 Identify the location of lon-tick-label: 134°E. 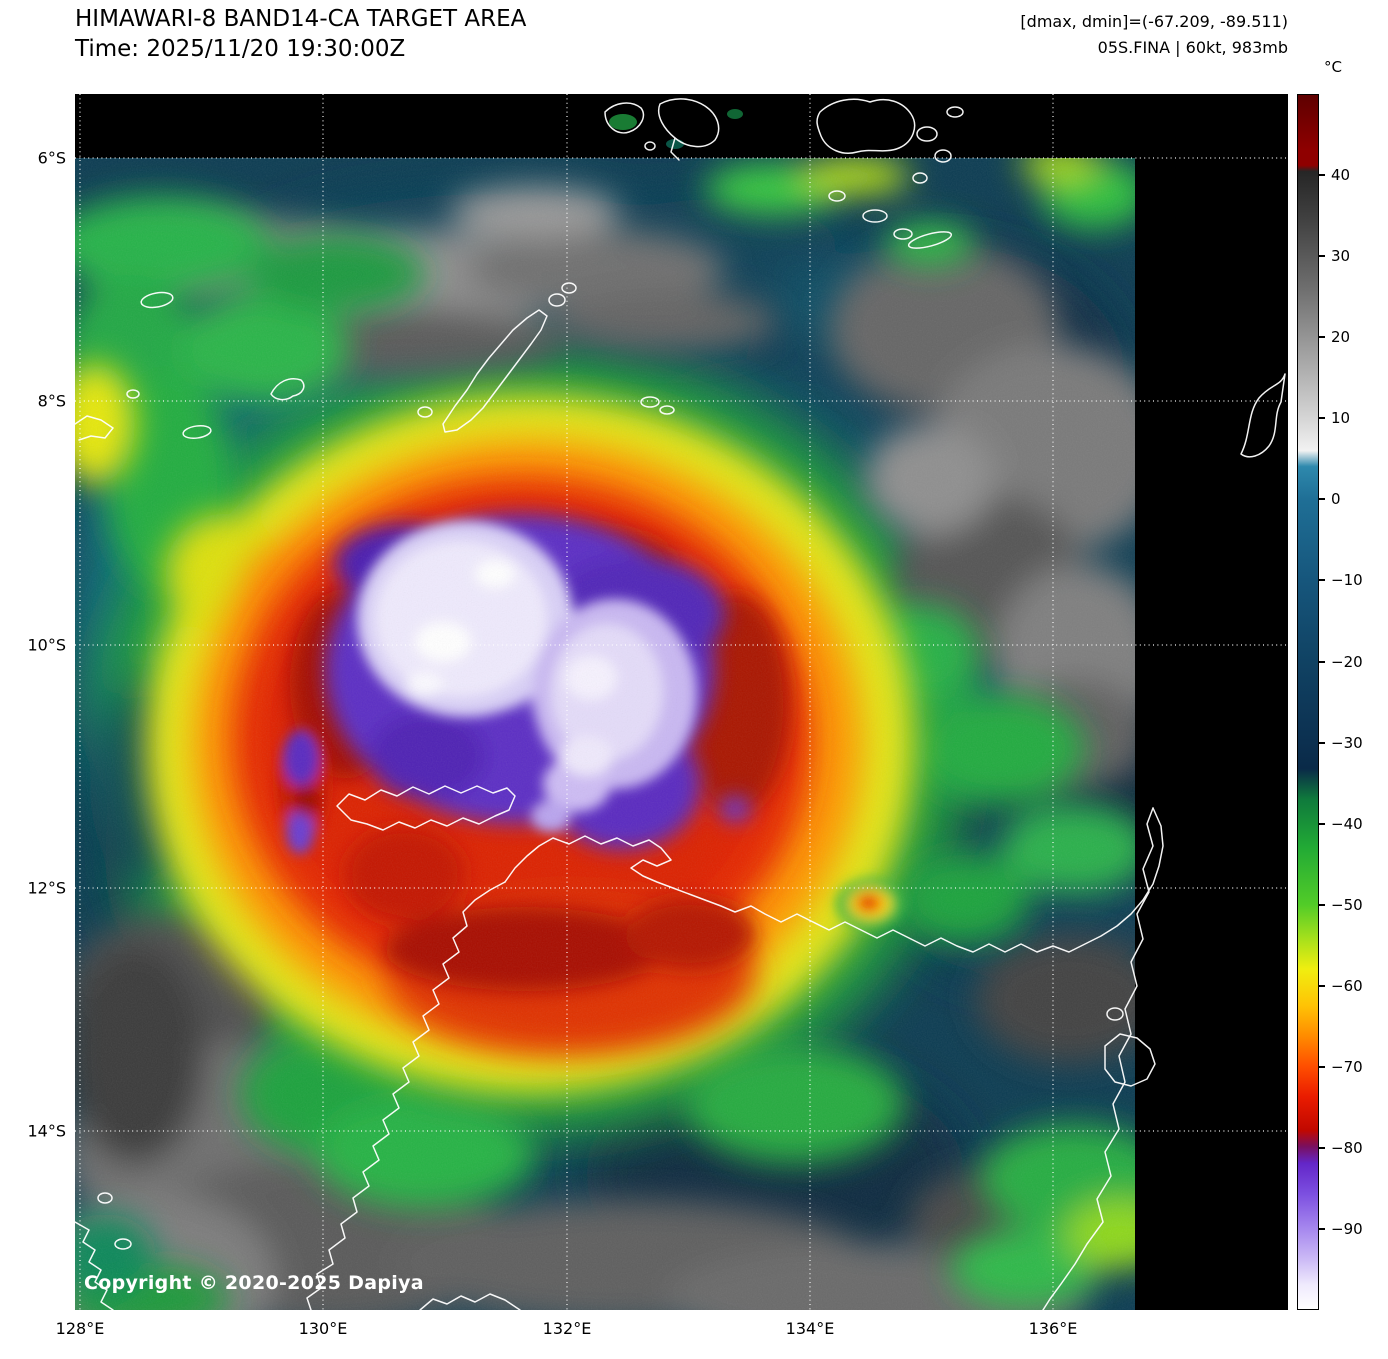
(810, 1328).